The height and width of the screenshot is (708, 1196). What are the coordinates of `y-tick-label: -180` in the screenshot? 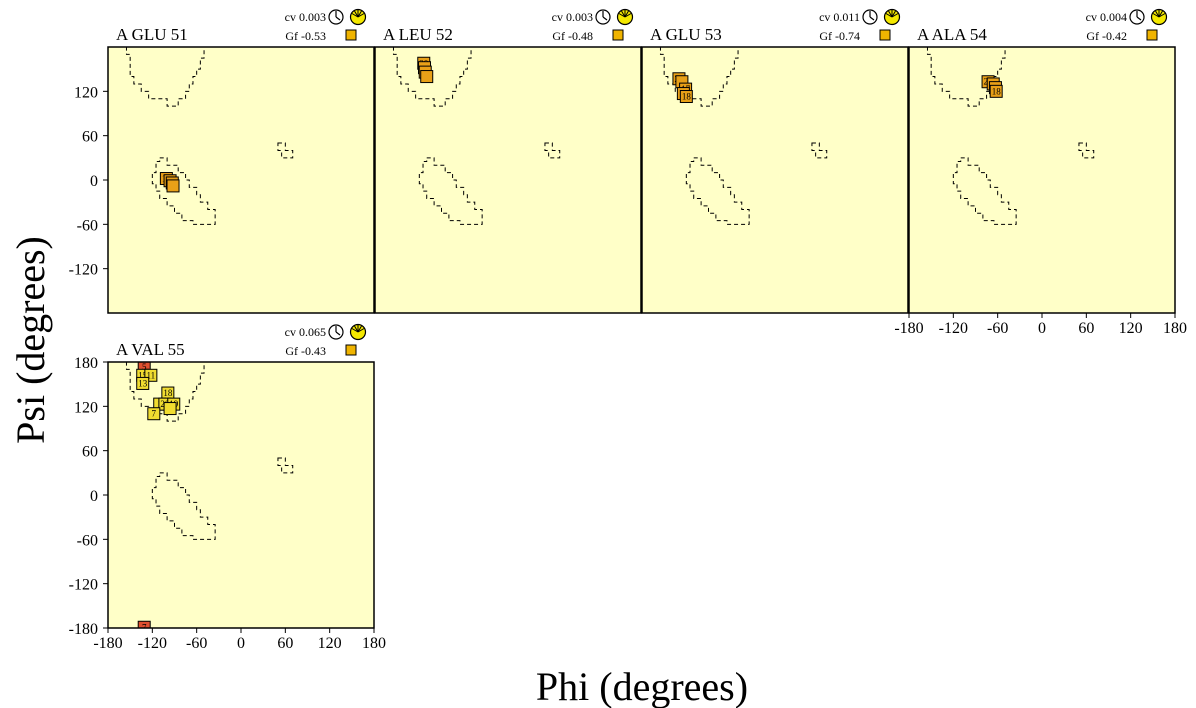 It's located at (83, 629).